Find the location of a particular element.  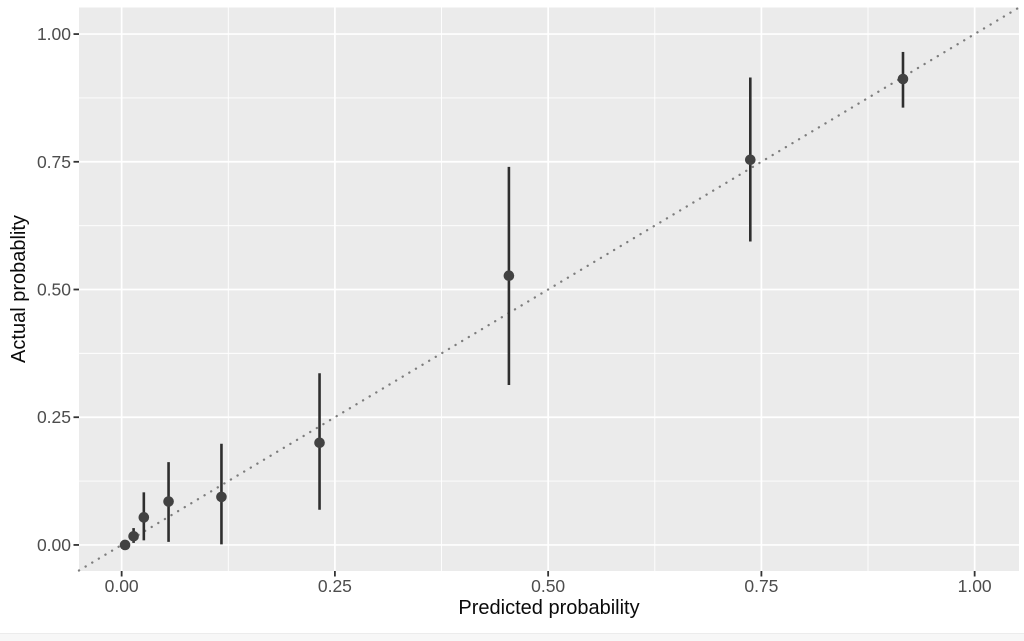

x-tick-label: 0.25 is located at coordinates (335, 586).